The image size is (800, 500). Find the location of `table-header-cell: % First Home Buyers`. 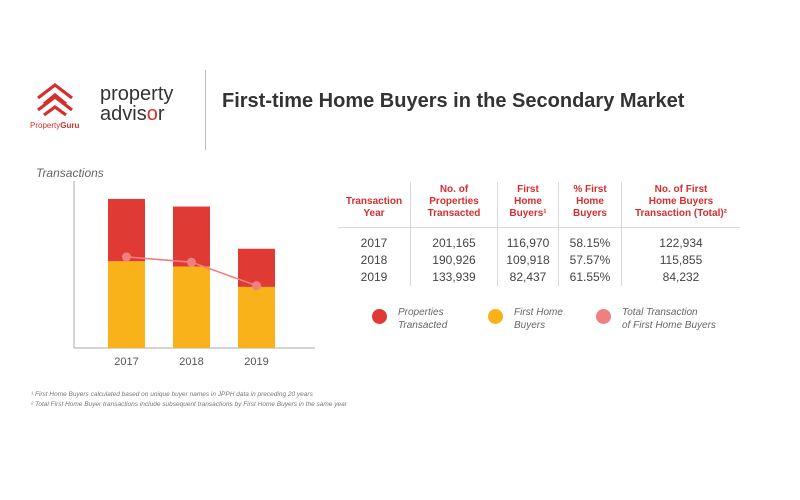

table-header-cell: % First Home Buyers is located at coordinates (590, 205).